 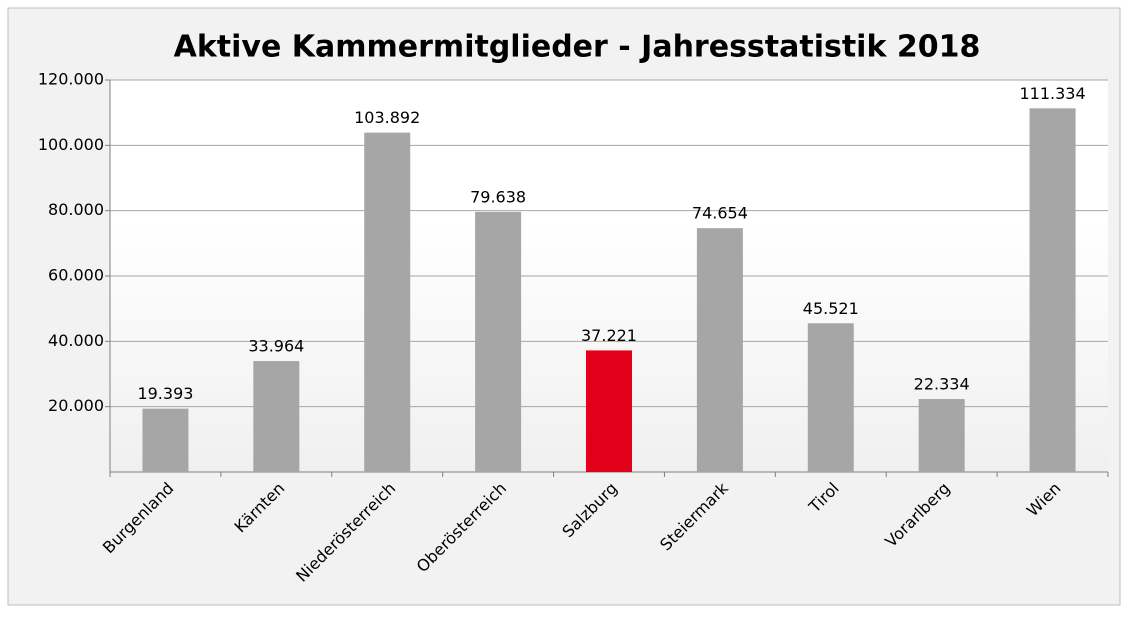 What do you see at coordinates (165, 393) in the screenshot?
I see `value-label: 19.393` at bounding box center [165, 393].